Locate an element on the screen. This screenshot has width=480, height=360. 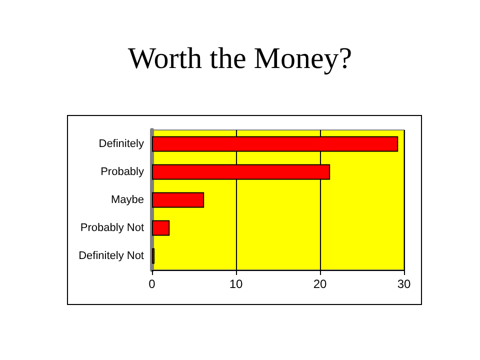
x-tick-label: 0 is located at coordinates (152, 284).